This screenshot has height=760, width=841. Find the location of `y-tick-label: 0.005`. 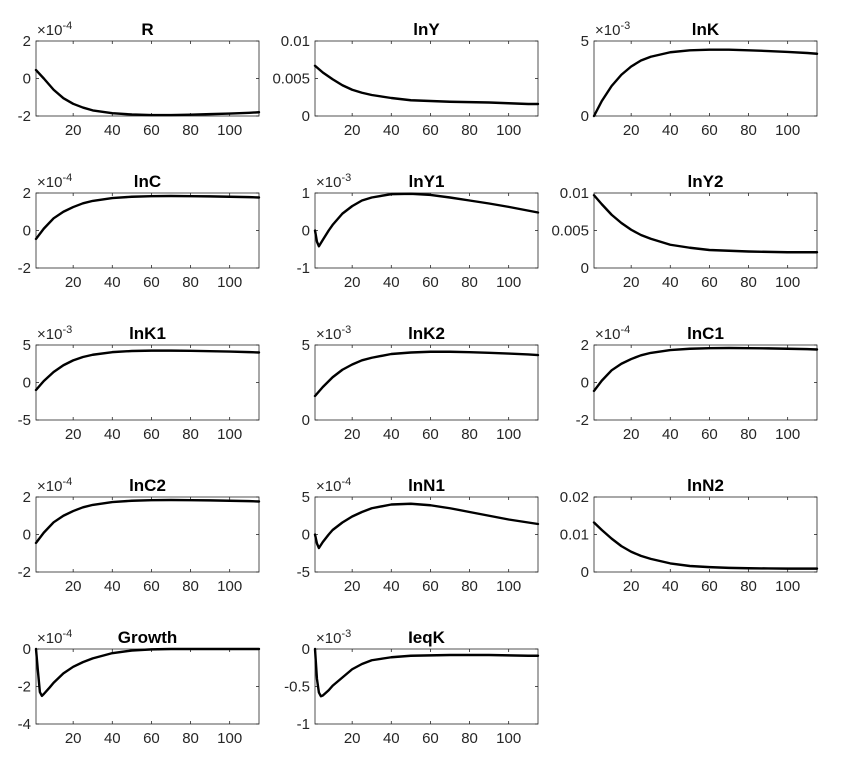

y-tick-label: 0.005 is located at coordinates (291, 79).